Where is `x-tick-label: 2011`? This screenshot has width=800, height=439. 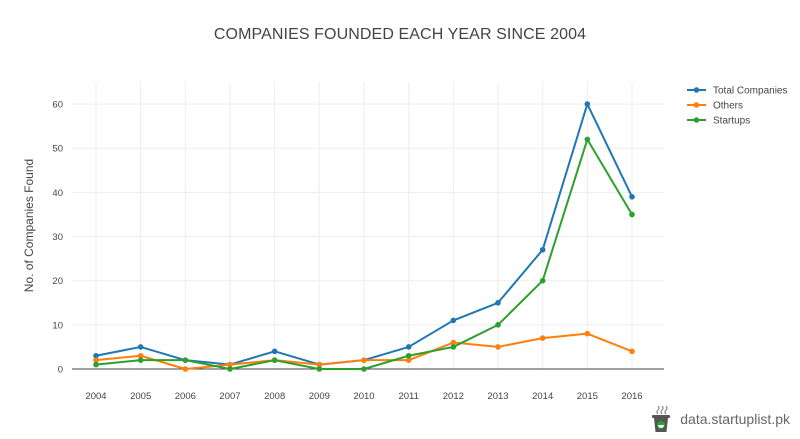 x-tick-label: 2011 is located at coordinates (408, 396).